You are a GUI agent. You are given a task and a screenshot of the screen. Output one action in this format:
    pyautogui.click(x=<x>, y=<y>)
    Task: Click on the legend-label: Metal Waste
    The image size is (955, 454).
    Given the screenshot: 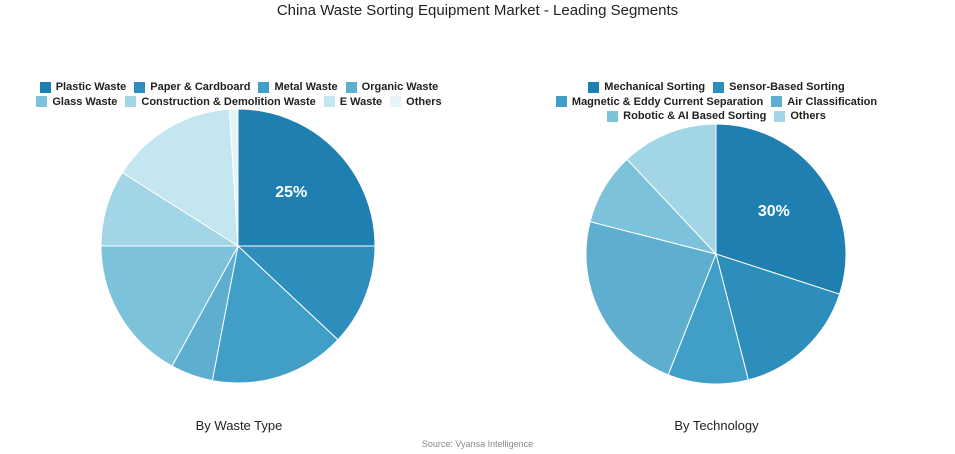 What is the action you would take?
    pyautogui.click(x=306, y=87)
    